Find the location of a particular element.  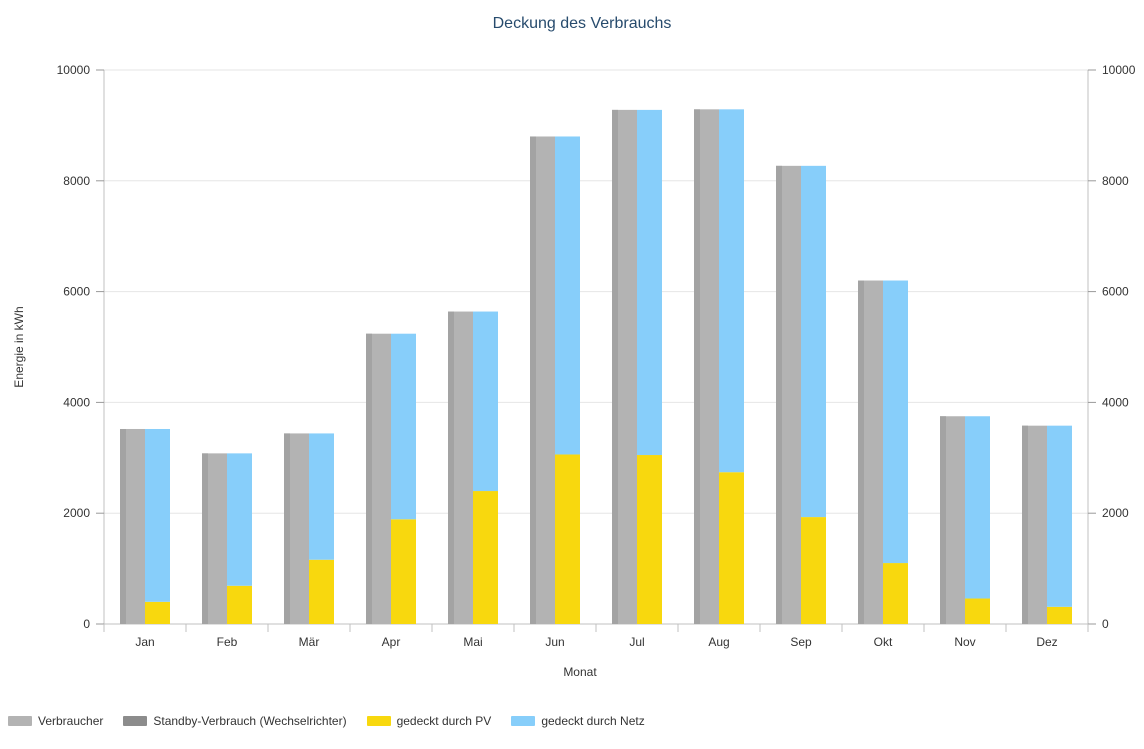

x-tick-label: Aug is located at coordinates (718, 642).